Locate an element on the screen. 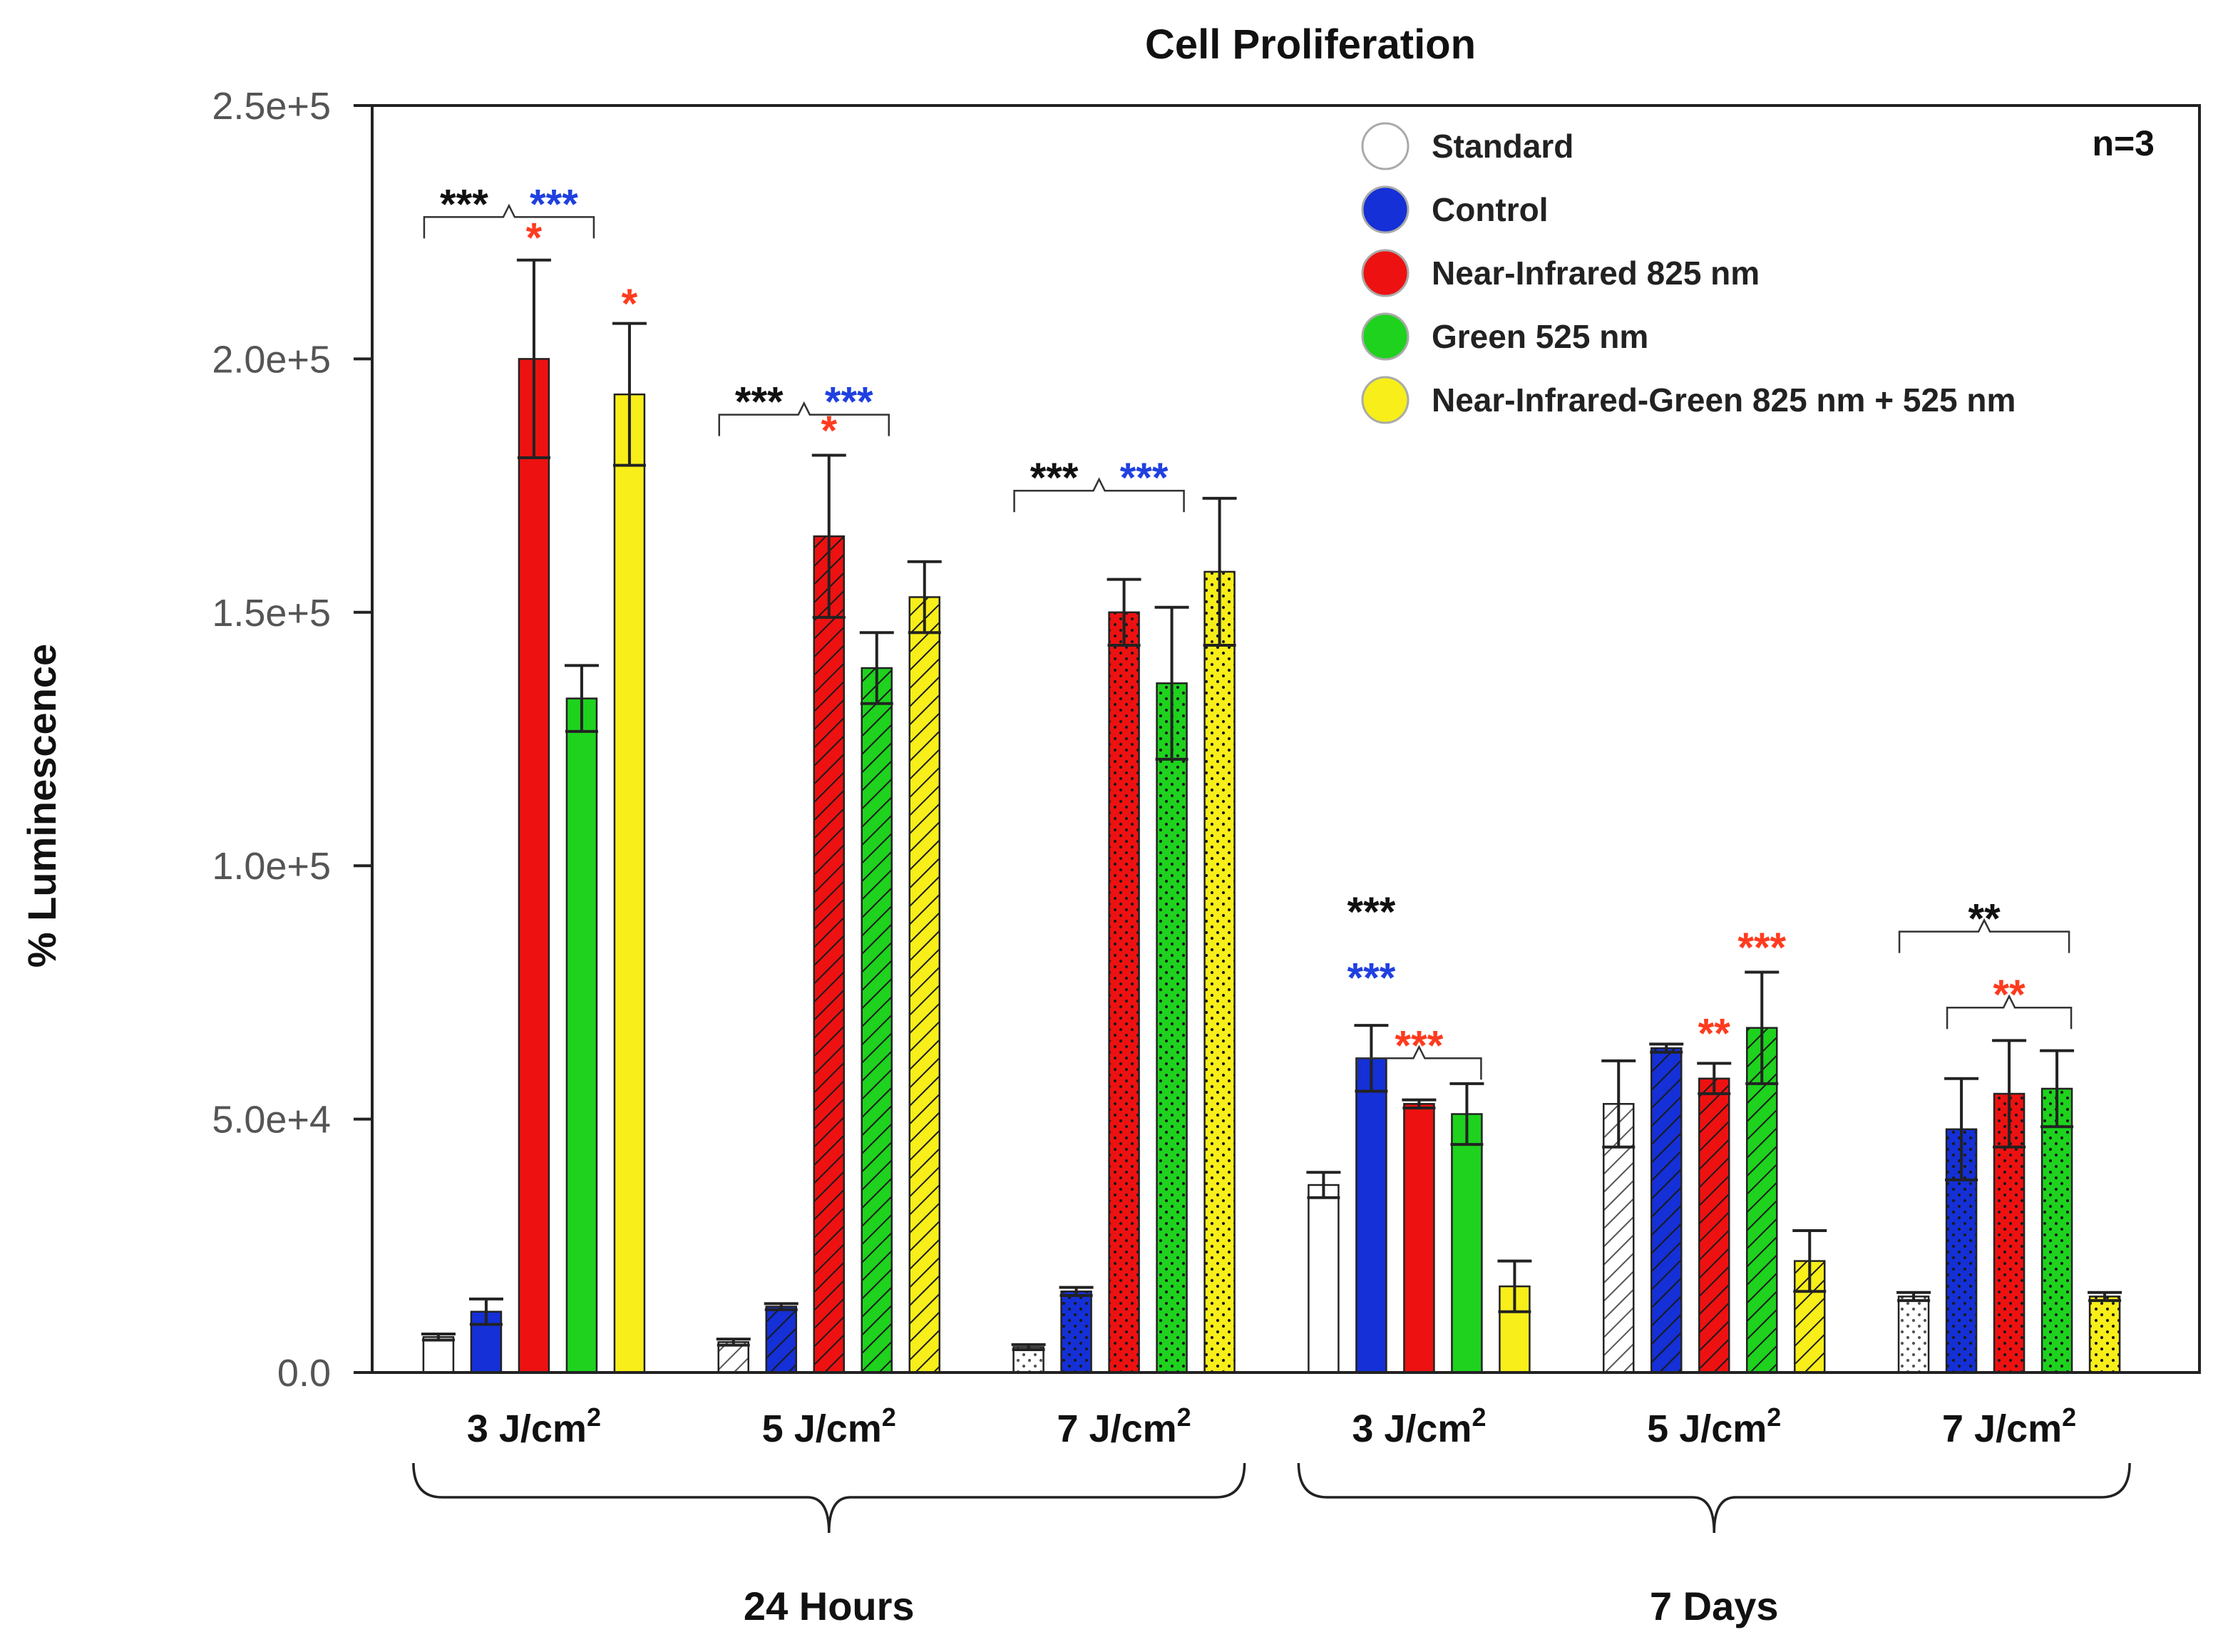 The width and height of the screenshot is (2218, 1652). y-tick-label: 1.0e+5 is located at coordinates (271, 866).